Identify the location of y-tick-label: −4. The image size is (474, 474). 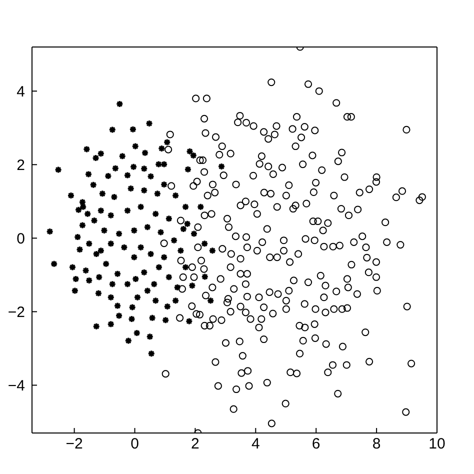
(16, 386).